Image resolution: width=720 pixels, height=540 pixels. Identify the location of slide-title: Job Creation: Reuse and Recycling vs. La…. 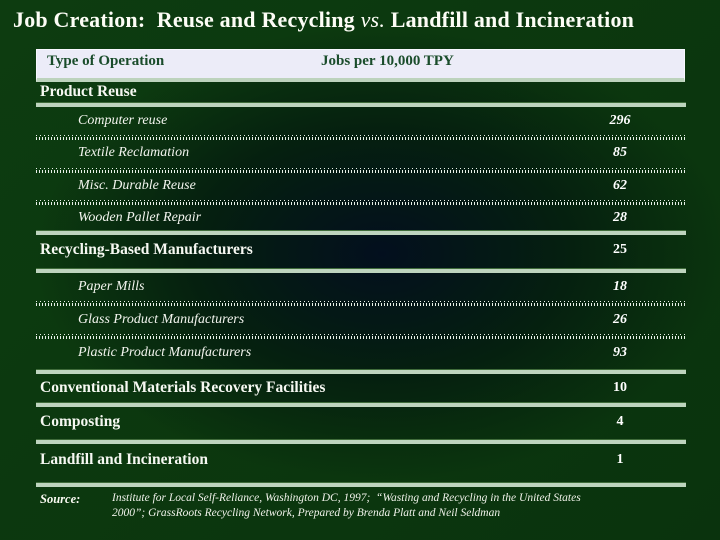
(363, 20).